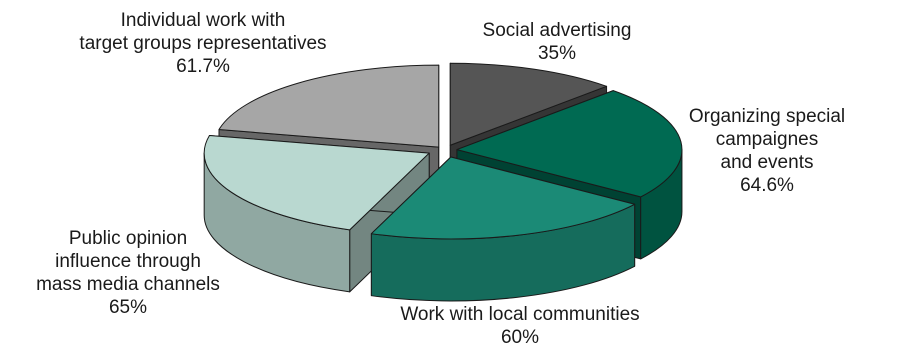 The height and width of the screenshot is (350, 897). I want to click on slice-category-label: campaignes, so click(767, 139).